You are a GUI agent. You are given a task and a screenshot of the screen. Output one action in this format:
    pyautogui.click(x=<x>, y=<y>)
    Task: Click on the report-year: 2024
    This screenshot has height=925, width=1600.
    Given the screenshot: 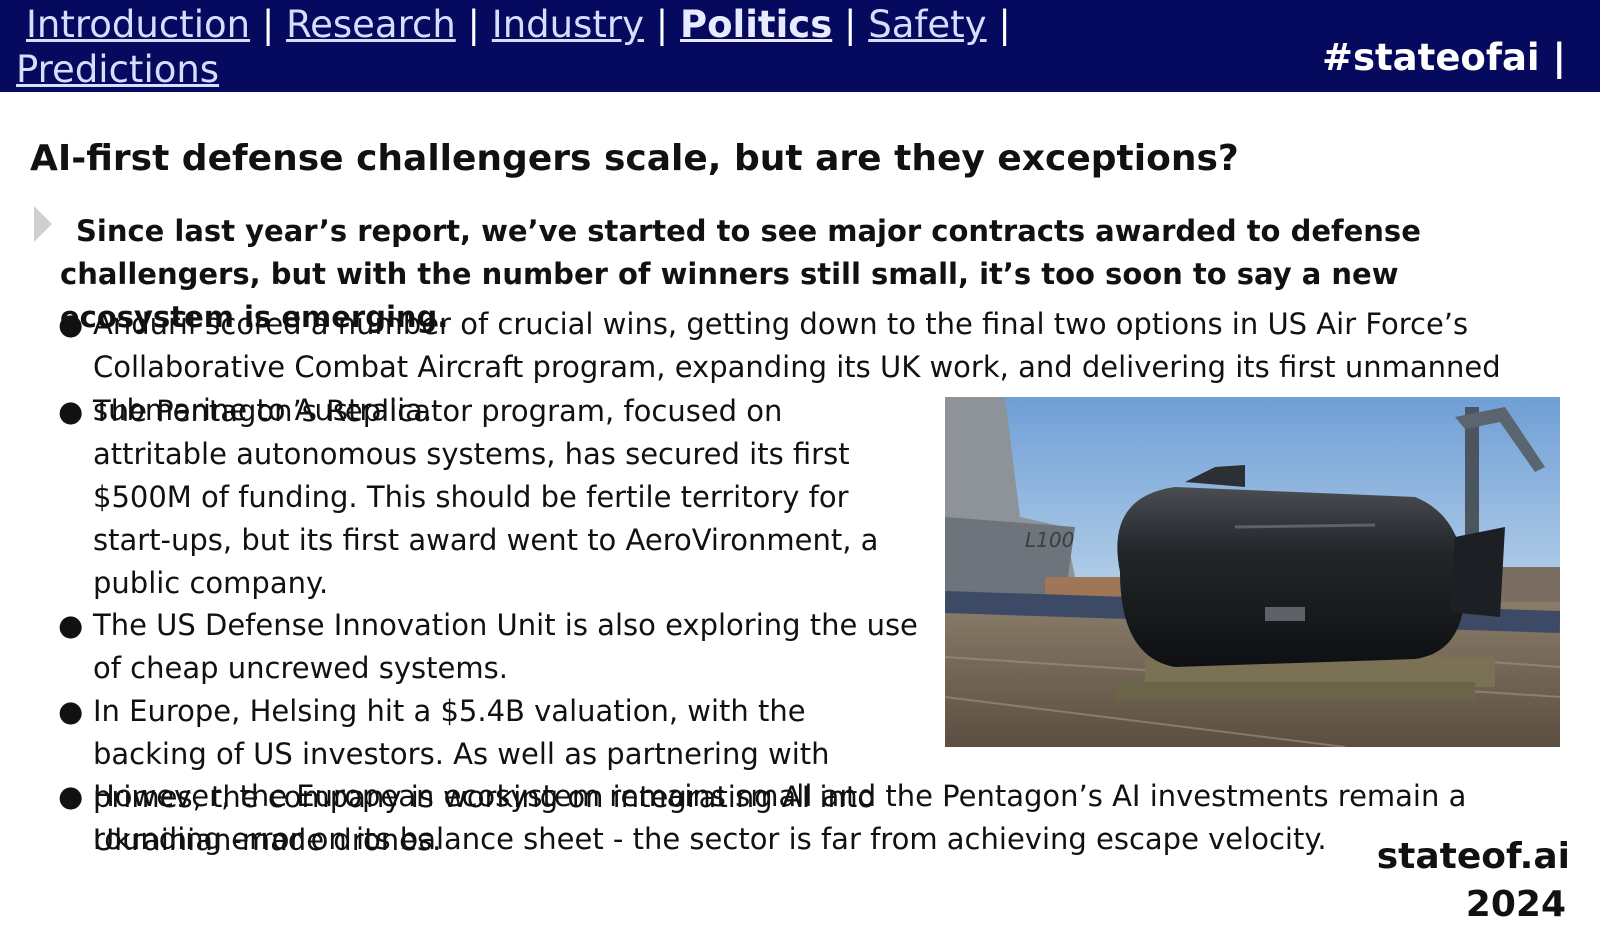 What is the action you would take?
    pyautogui.click(x=1515, y=904)
    